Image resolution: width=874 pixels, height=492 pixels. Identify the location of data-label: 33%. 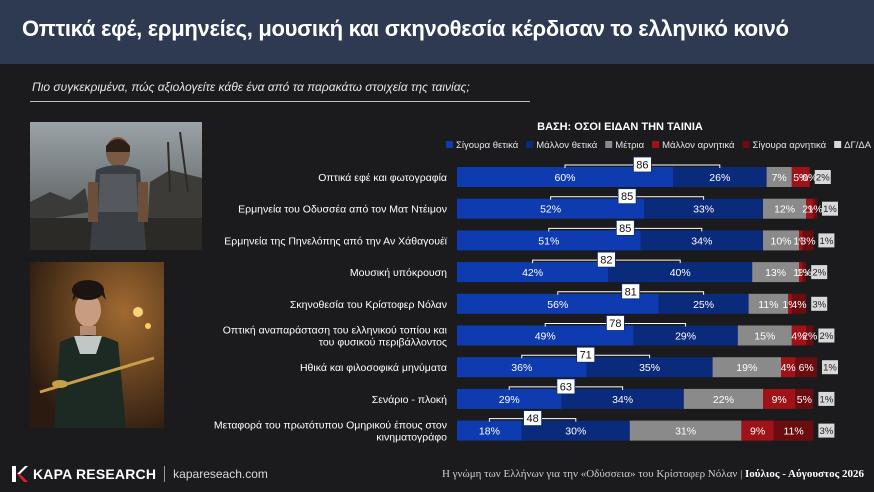
(703, 210).